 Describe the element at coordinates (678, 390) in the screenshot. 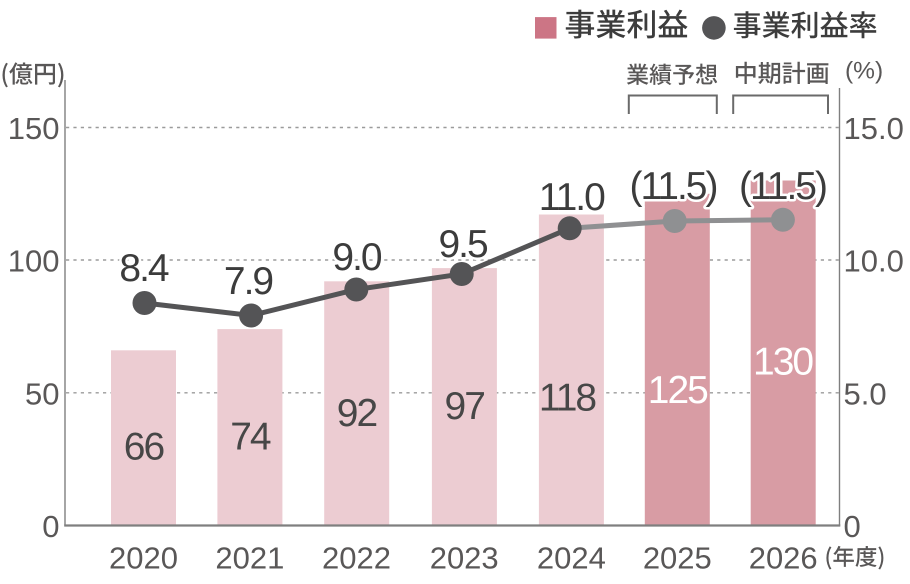

I see `svg-text: 125` at that location.